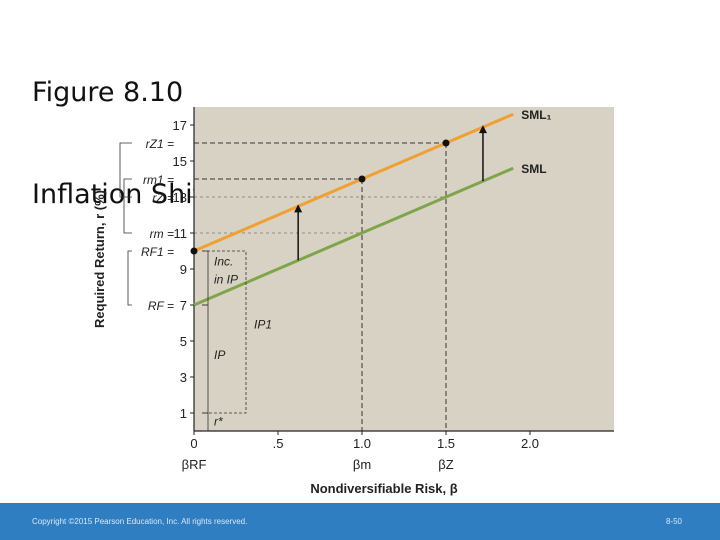 This screenshot has height=540, width=720. Describe the element at coordinates (362, 443) in the screenshot. I see `x-tick-label-2: 1.0` at that location.